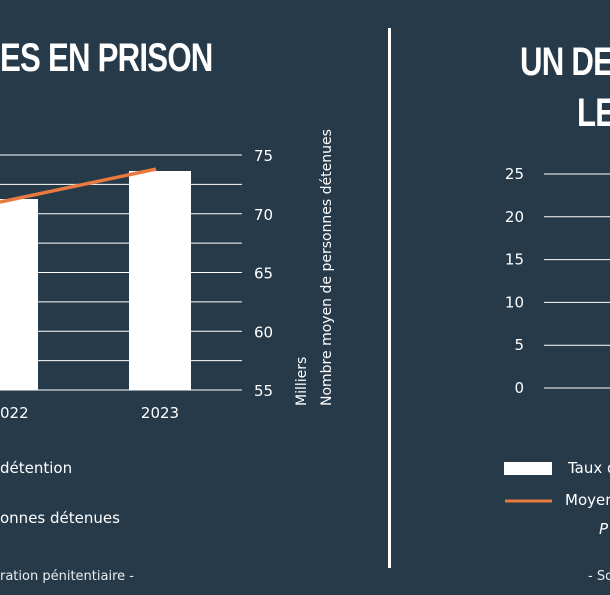 The width and height of the screenshot is (610, 595). Describe the element at coordinates (106, 58) in the screenshot. I see `left-chart-title: ES EN PRISON` at that location.